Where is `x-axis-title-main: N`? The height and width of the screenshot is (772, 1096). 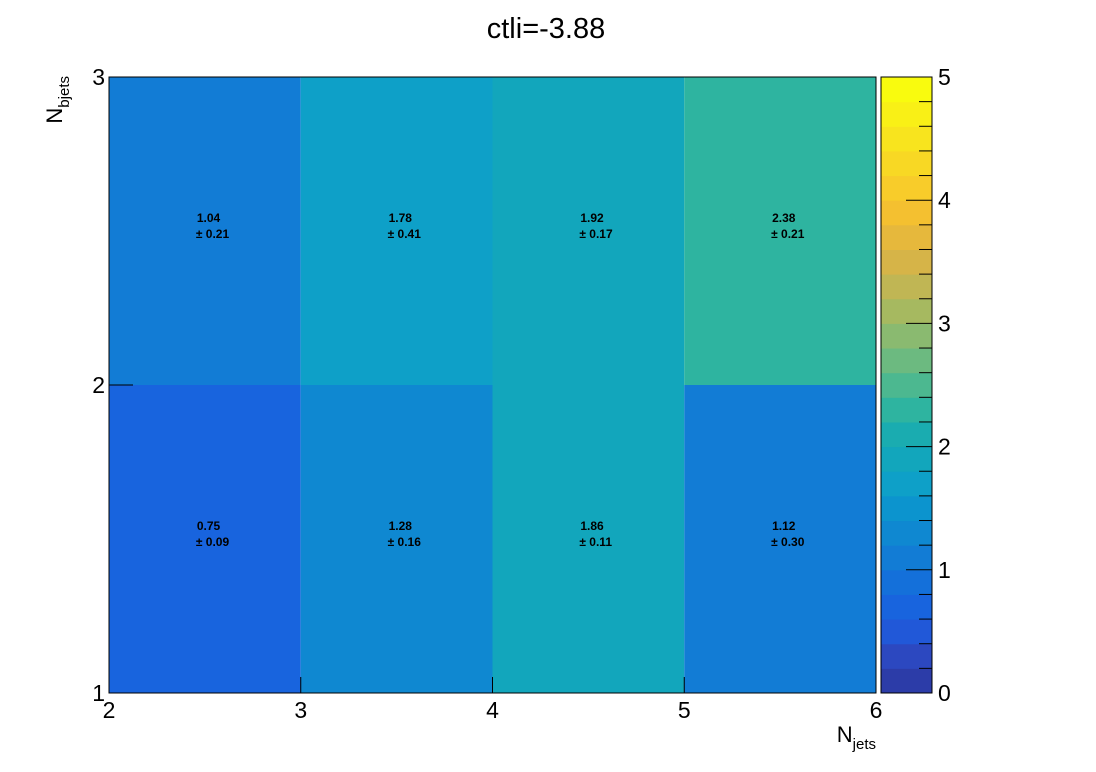 x-axis-title-main: N is located at coordinates (845, 734).